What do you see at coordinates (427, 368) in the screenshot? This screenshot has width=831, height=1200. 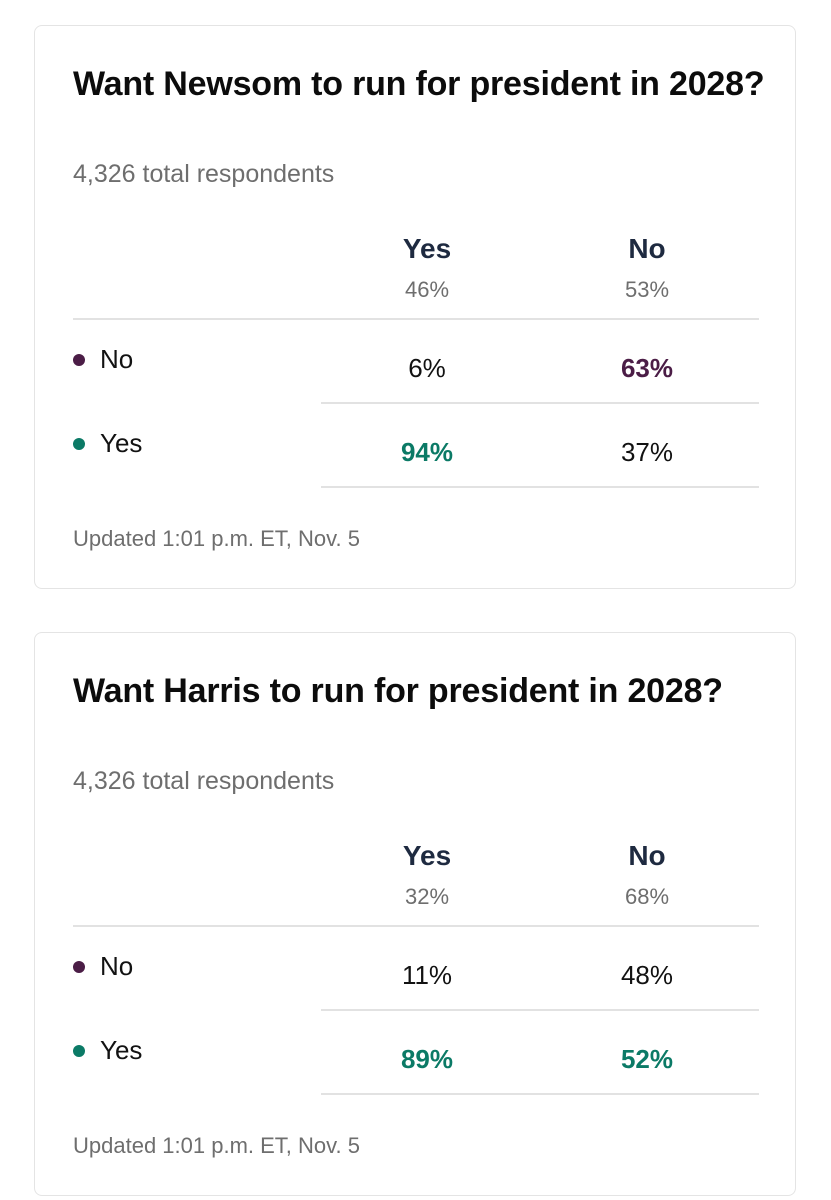 I see `table-cell: 6%` at bounding box center [427, 368].